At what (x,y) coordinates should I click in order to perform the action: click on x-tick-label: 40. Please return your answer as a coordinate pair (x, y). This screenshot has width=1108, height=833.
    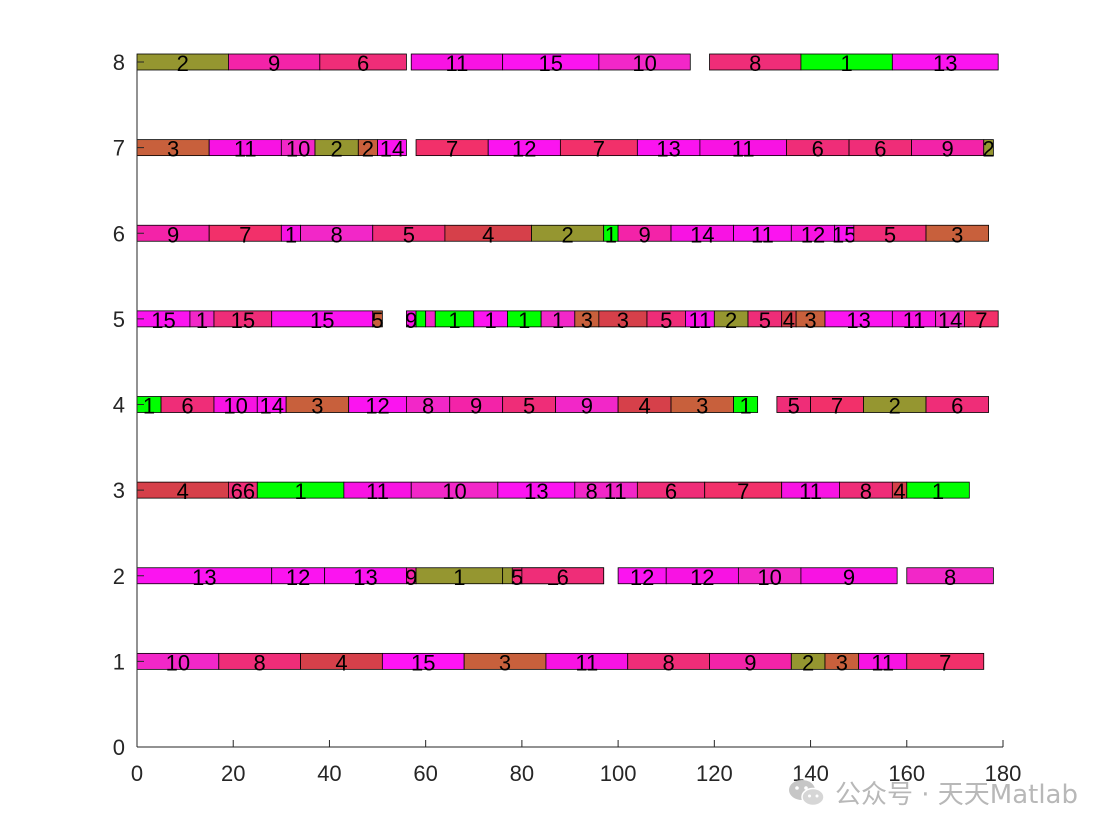
    Looking at the image, I should click on (329, 773).